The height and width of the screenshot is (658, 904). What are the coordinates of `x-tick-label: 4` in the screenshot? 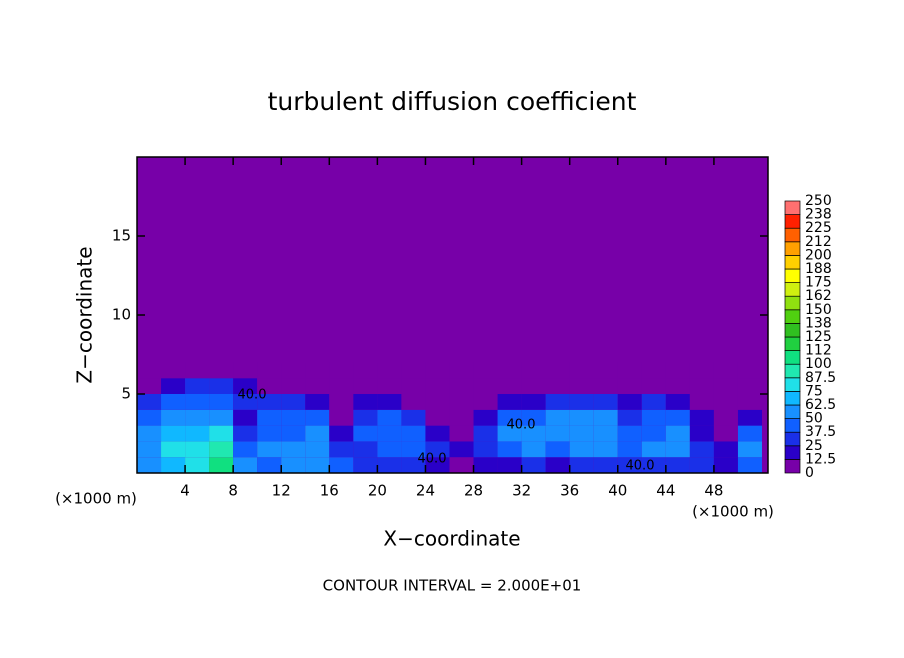 It's located at (185, 491).